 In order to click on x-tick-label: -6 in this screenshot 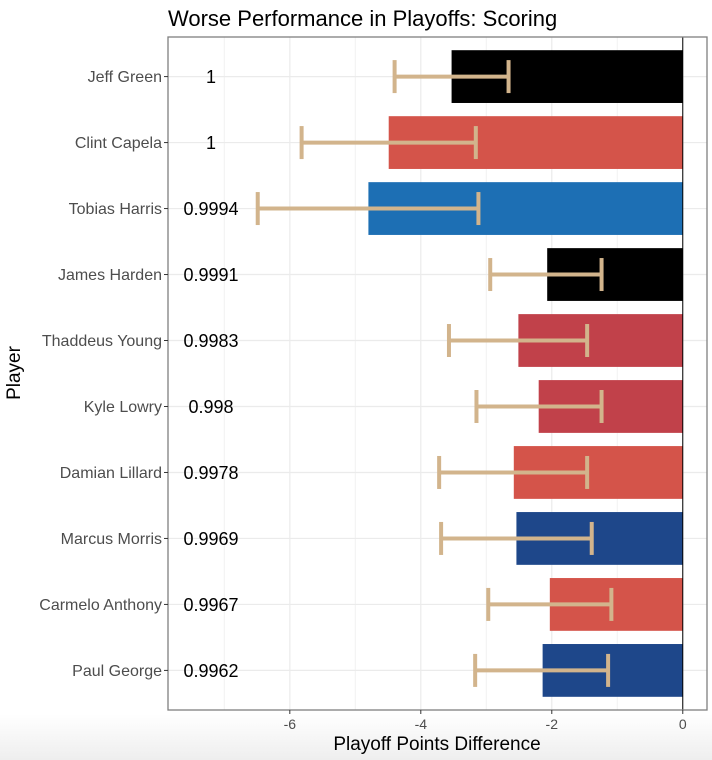, I will do `click(290, 724)`.